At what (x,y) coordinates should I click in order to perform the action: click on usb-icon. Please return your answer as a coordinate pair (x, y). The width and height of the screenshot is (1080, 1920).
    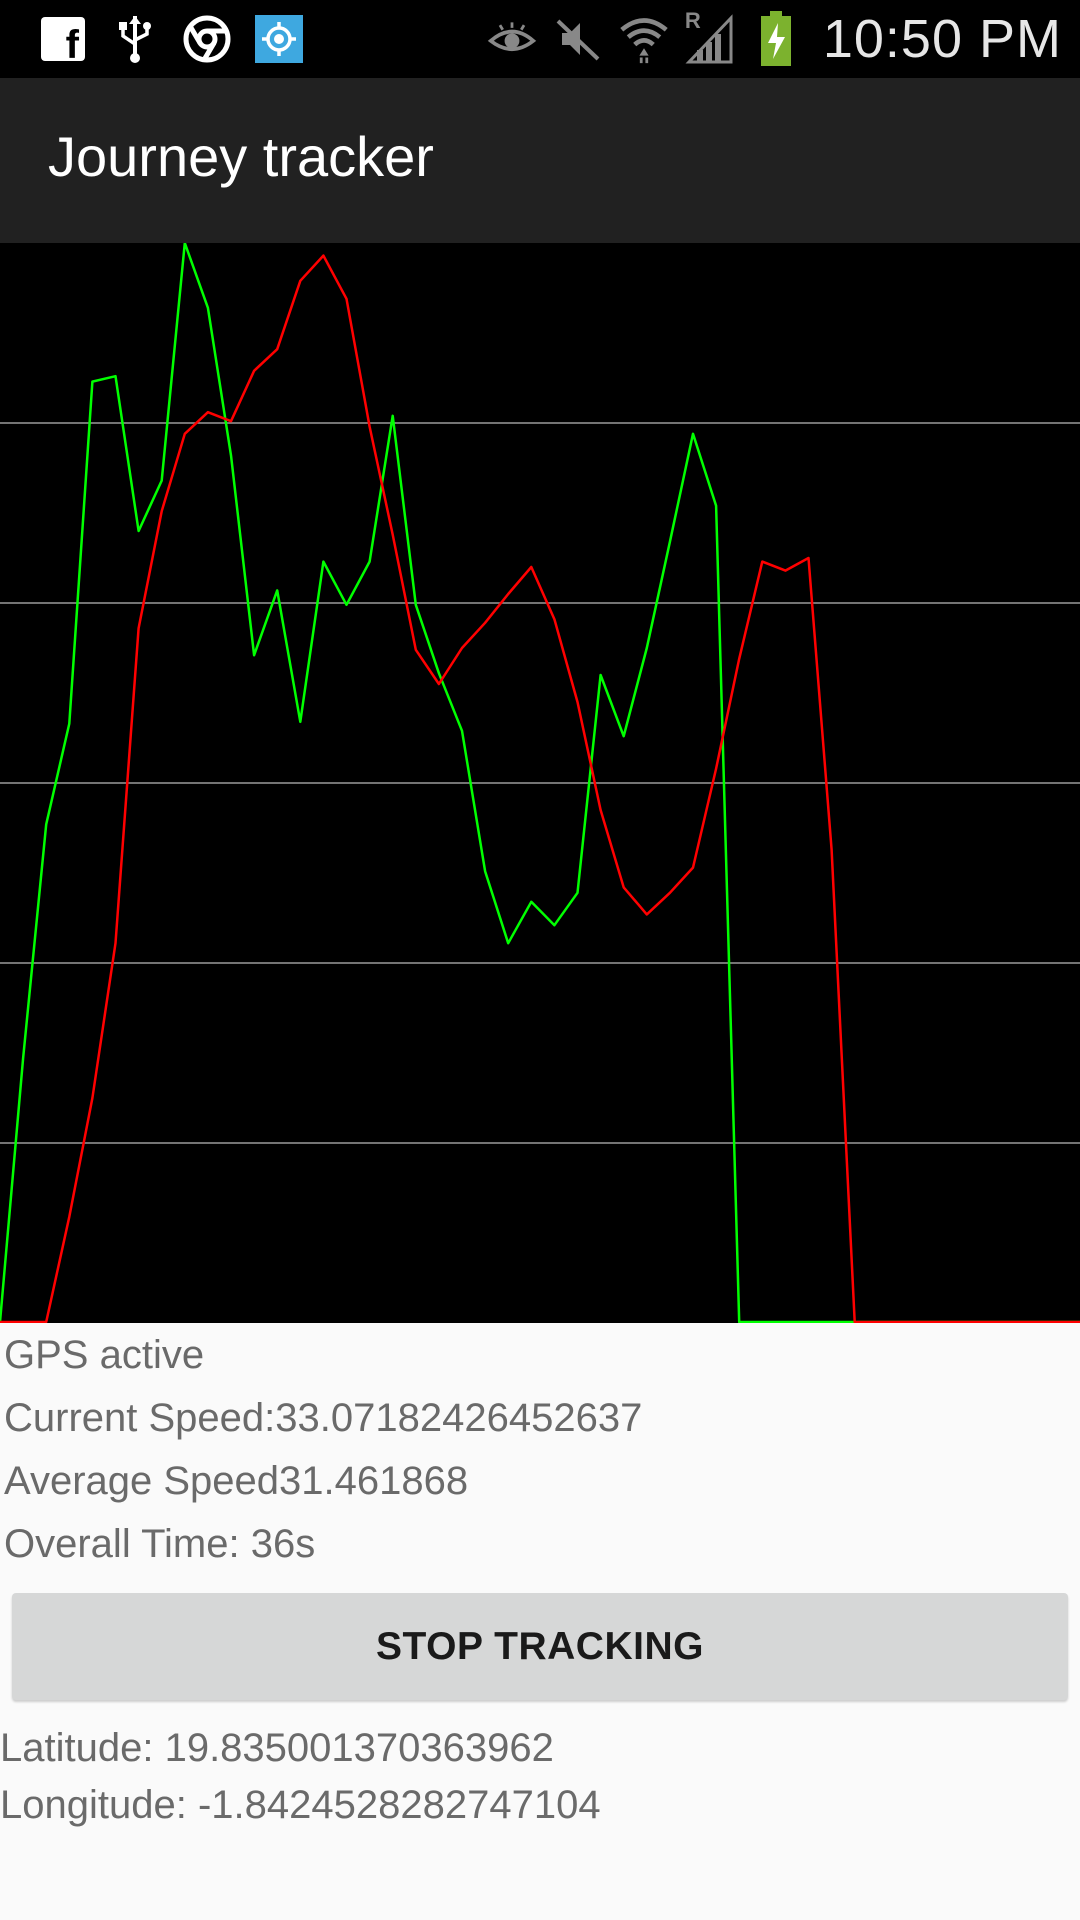
    Looking at the image, I should click on (135, 39).